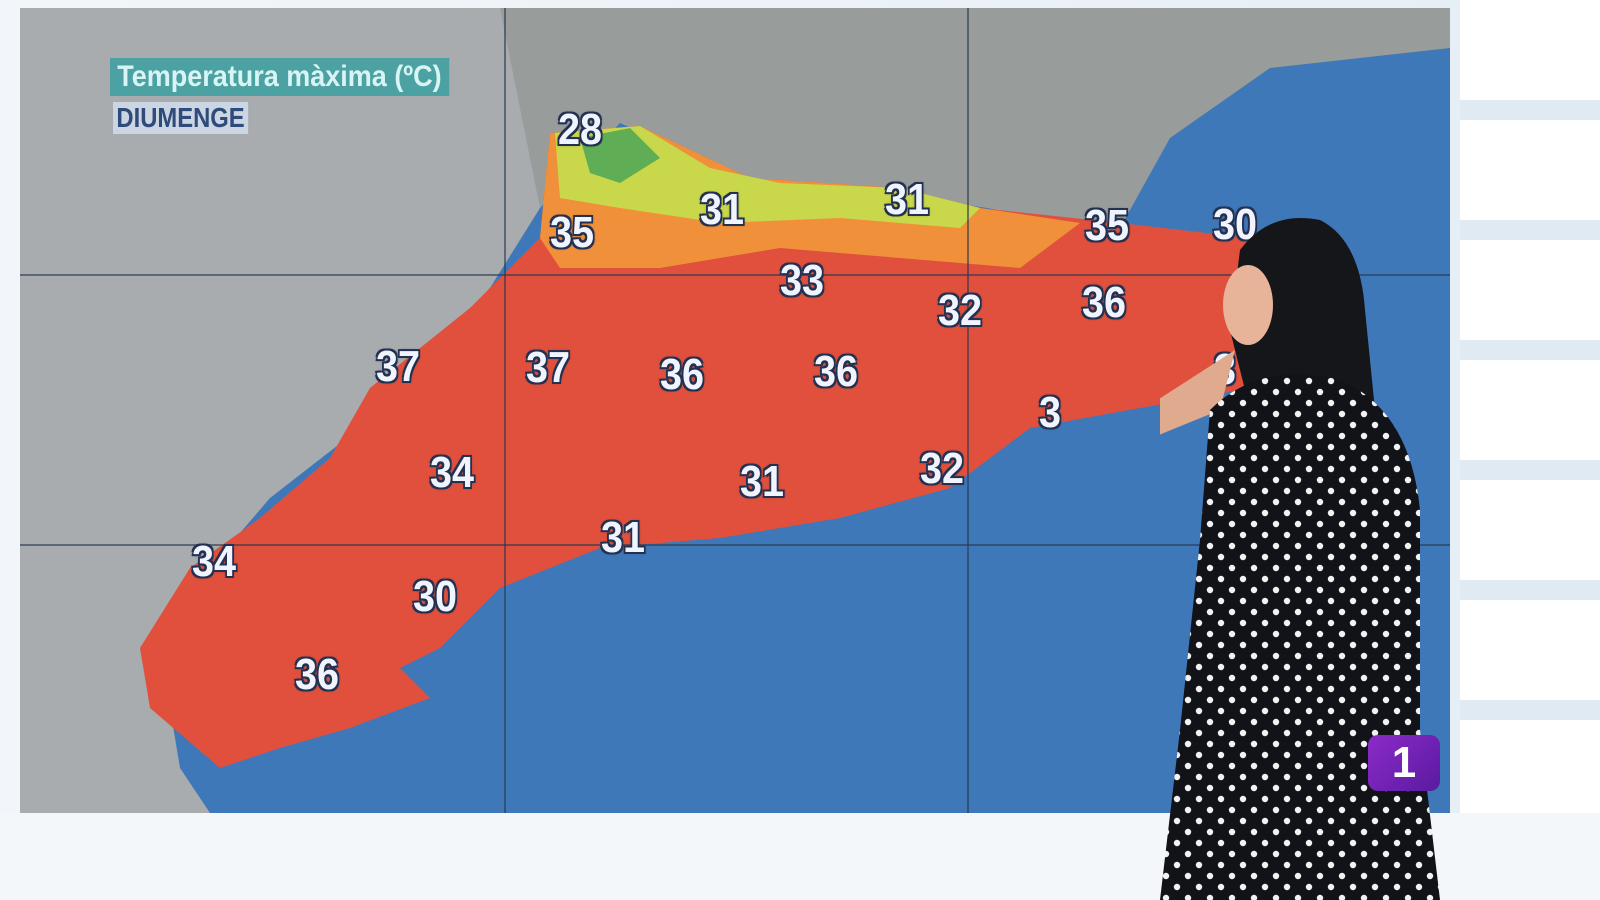  What do you see at coordinates (1404, 763) in the screenshot?
I see `channel-logo: 1` at bounding box center [1404, 763].